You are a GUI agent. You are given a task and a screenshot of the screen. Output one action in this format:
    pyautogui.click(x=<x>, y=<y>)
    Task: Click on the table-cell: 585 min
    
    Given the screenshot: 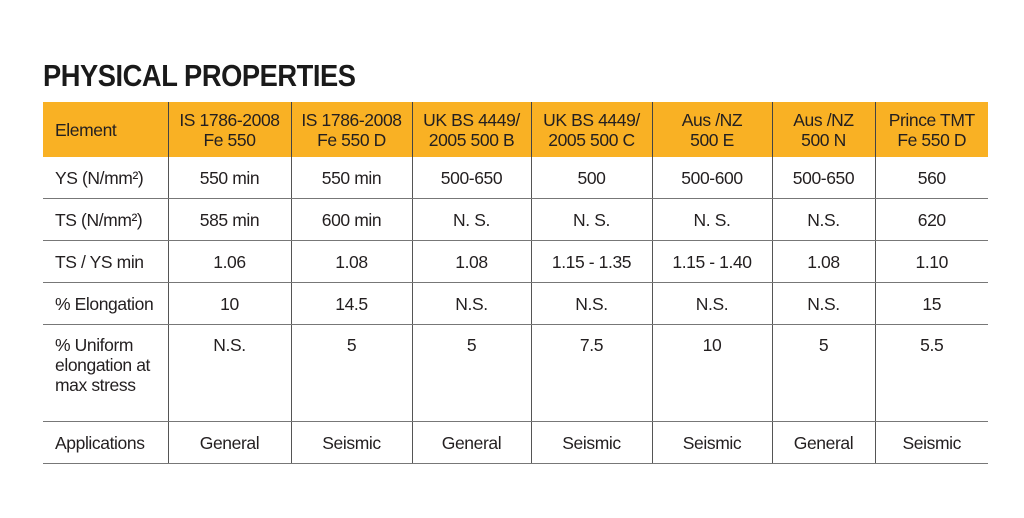 What is the action you would take?
    pyautogui.click(x=229, y=219)
    